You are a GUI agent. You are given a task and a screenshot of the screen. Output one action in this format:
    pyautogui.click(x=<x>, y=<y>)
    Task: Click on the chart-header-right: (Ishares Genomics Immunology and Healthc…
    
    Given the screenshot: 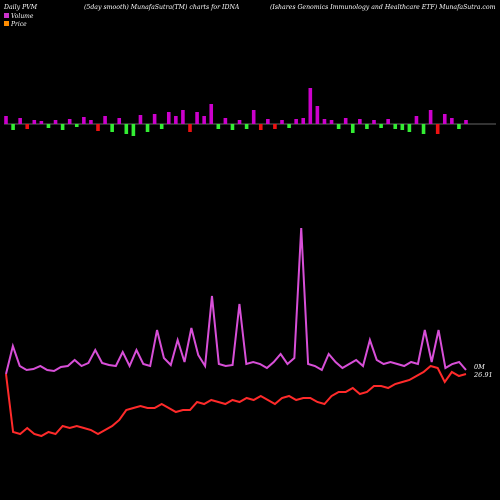 What is the action you would take?
    pyautogui.click(x=383, y=7)
    